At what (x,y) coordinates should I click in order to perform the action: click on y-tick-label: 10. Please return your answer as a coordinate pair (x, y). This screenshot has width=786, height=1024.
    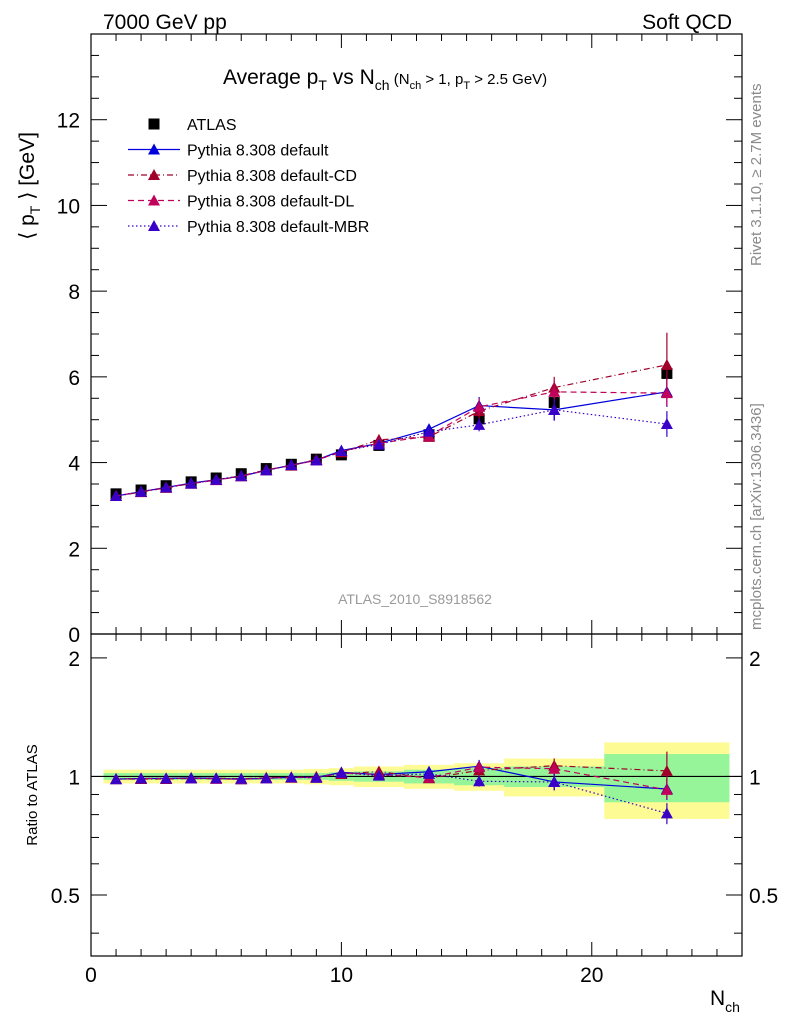
    Looking at the image, I should click on (68, 206).